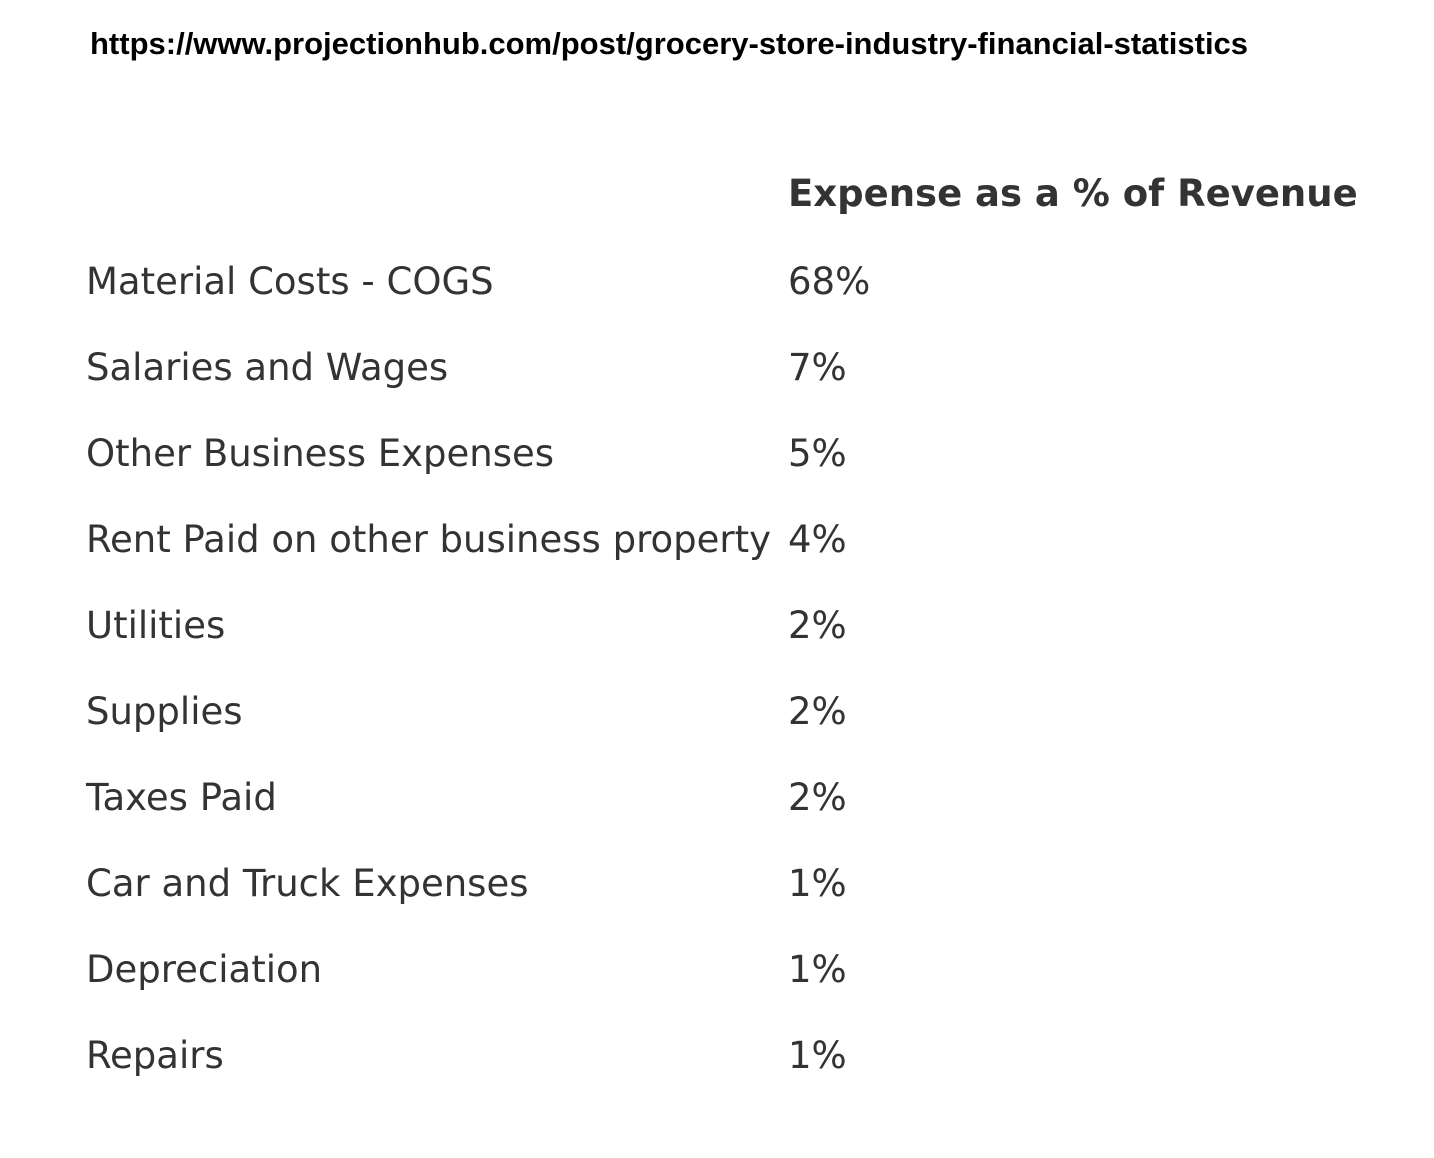 Image resolution: width=1434 pixels, height=1158 pixels. What do you see at coordinates (829, 281) in the screenshot?
I see `row-value: 68%` at bounding box center [829, 281].